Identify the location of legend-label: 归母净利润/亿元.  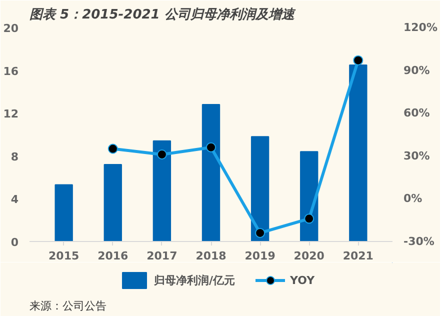
(195, 280).